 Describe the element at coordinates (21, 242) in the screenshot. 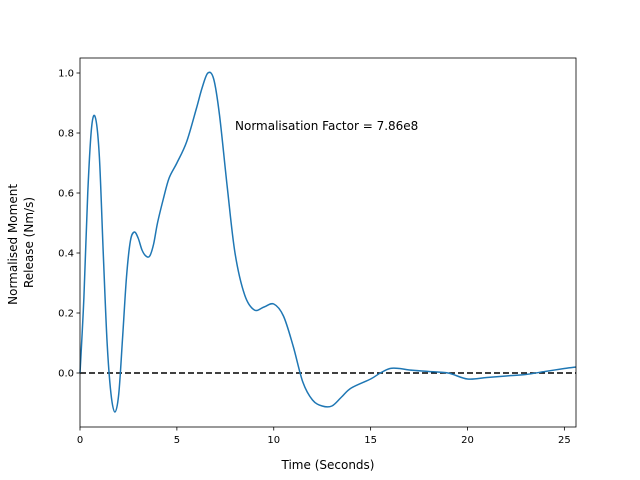

I see `y-axis-label: Normalised Moment Release (Nm/s)` at that location.